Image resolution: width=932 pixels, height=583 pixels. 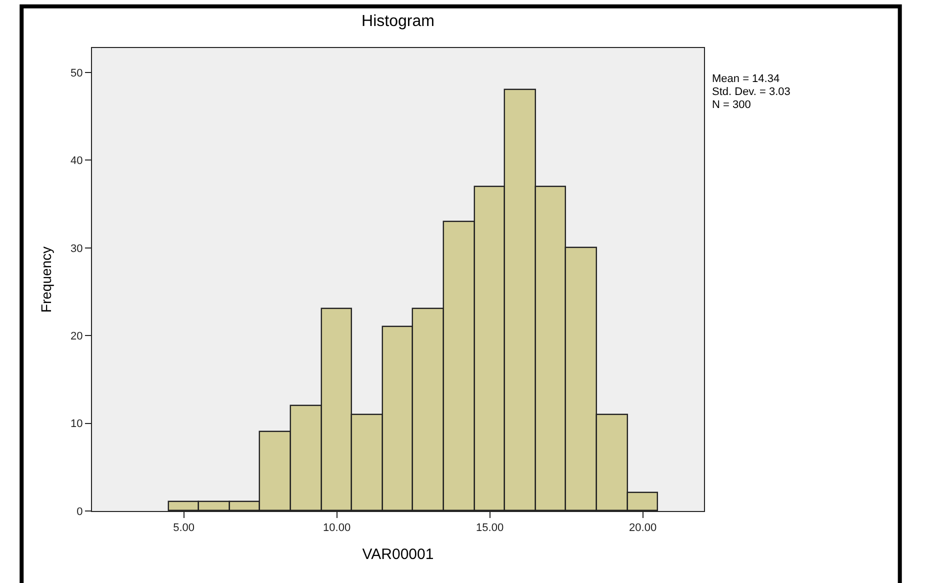 What do you see at coordinates (731, 105) in the screenshot?
I see `text: N = 300` at bounding box center [731, 105].